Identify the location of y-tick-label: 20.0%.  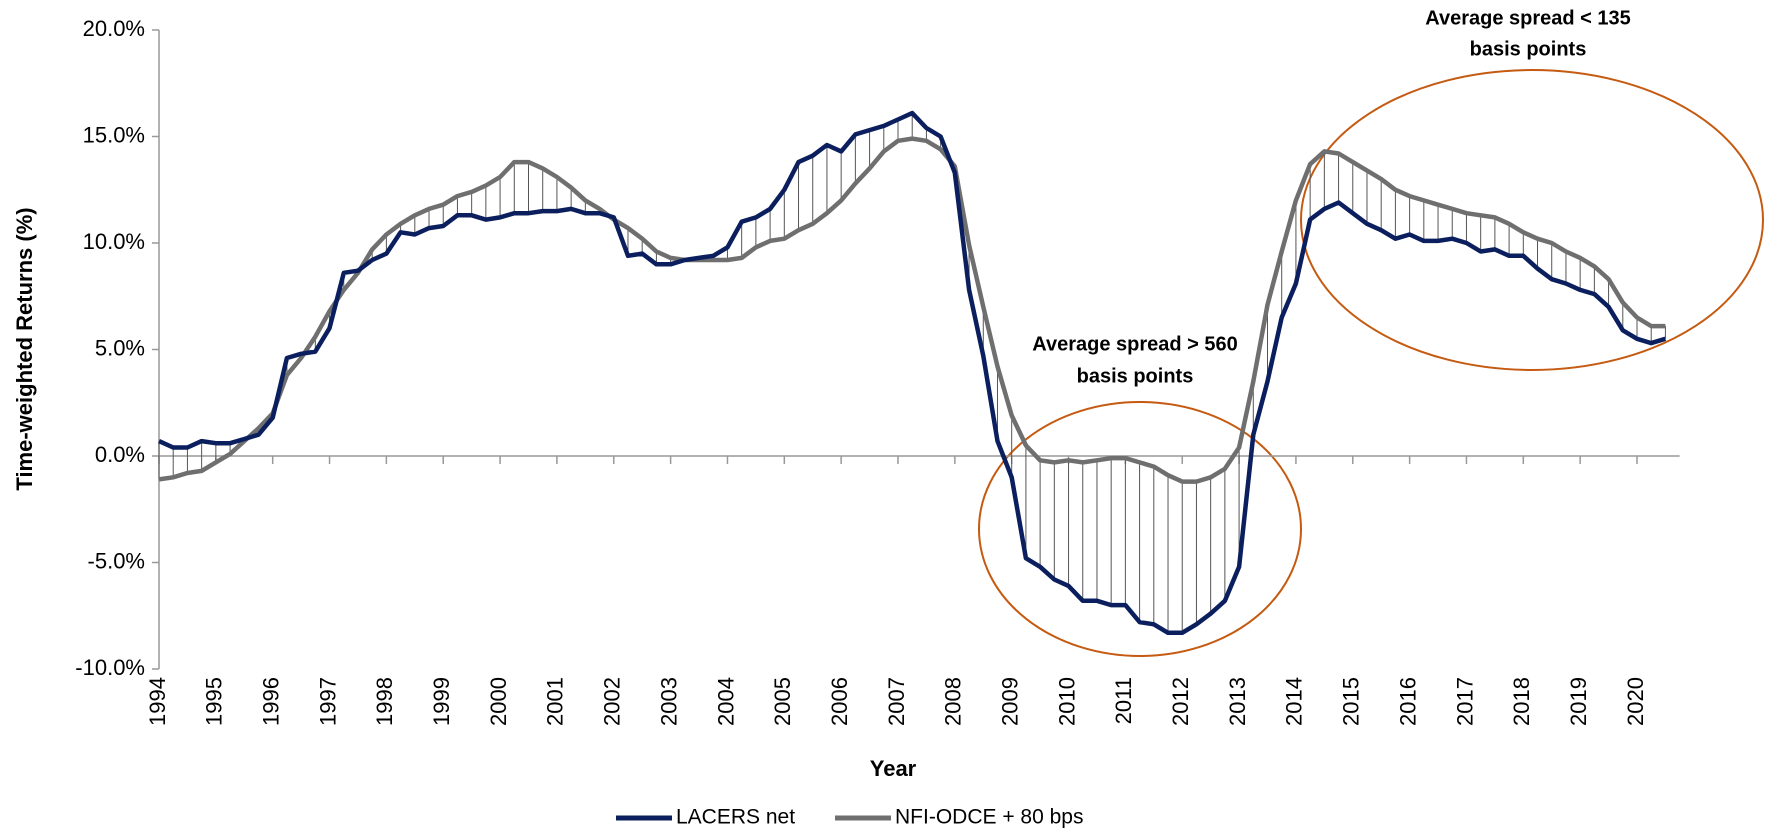
(114, 28).